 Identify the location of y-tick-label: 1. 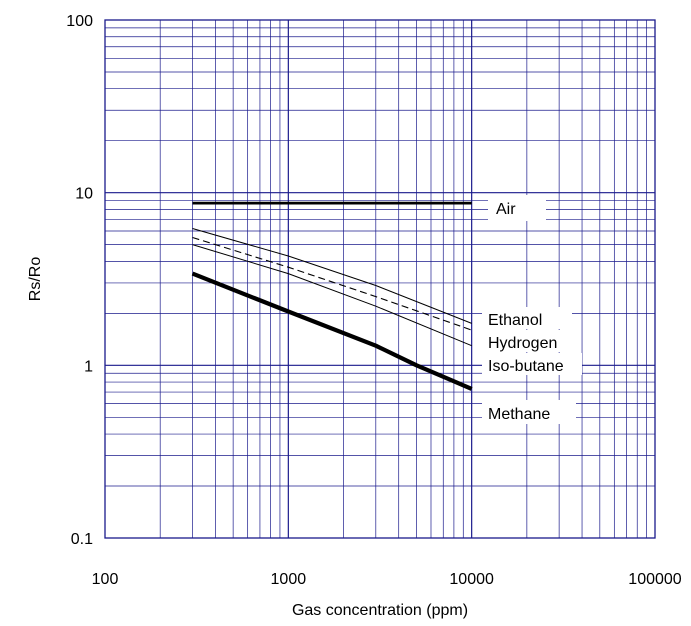
(88, 366).